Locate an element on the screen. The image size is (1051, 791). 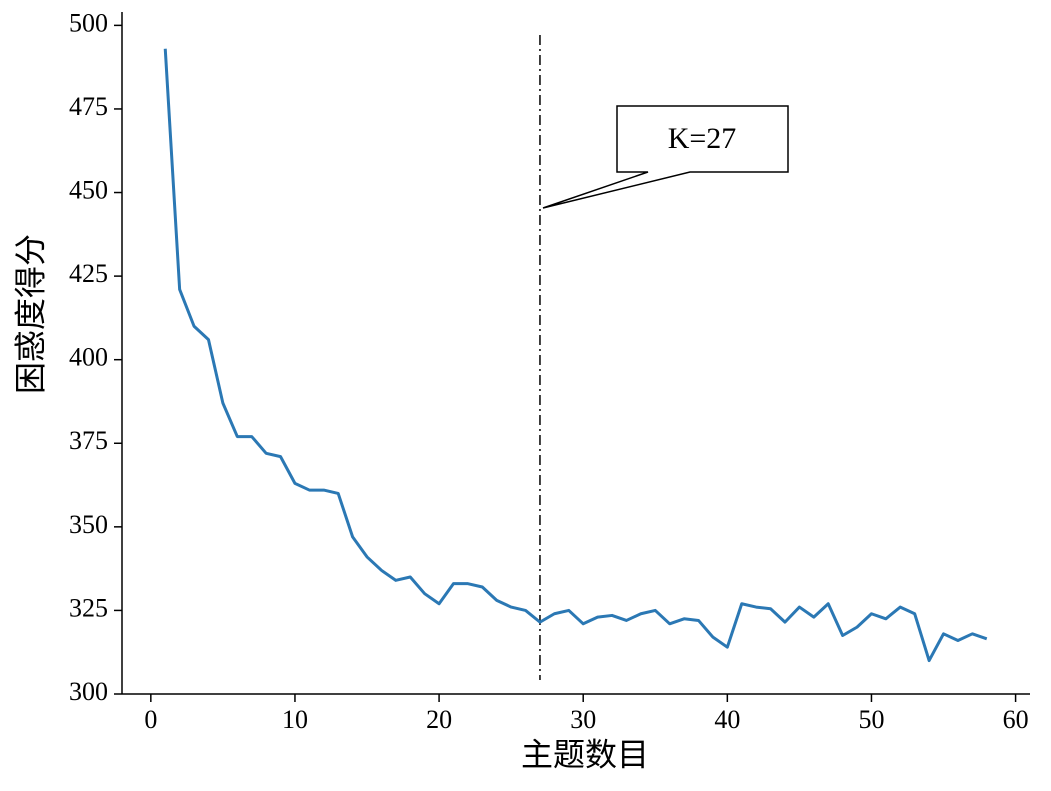
y-axis-label: 困惑度得分 is located at coordinates (30, 314).